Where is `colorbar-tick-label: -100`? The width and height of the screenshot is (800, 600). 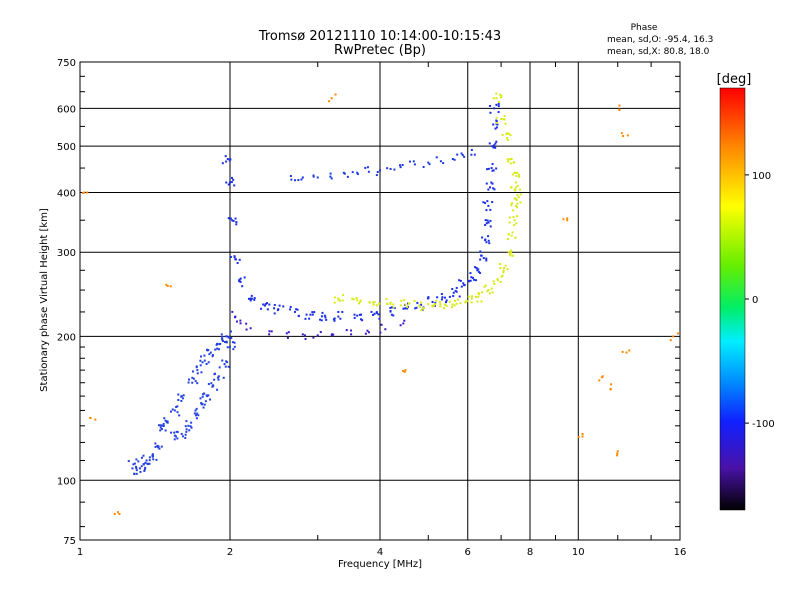 colorbar-tick-label: -100 is located at coordinates (763, 424).